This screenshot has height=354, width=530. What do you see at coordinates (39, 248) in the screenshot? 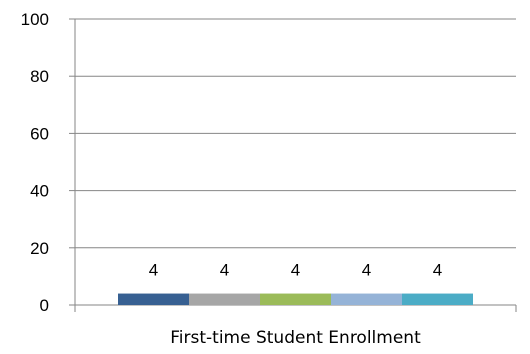
I see `y-tick-label: 20` at bounding box center [39, 248].